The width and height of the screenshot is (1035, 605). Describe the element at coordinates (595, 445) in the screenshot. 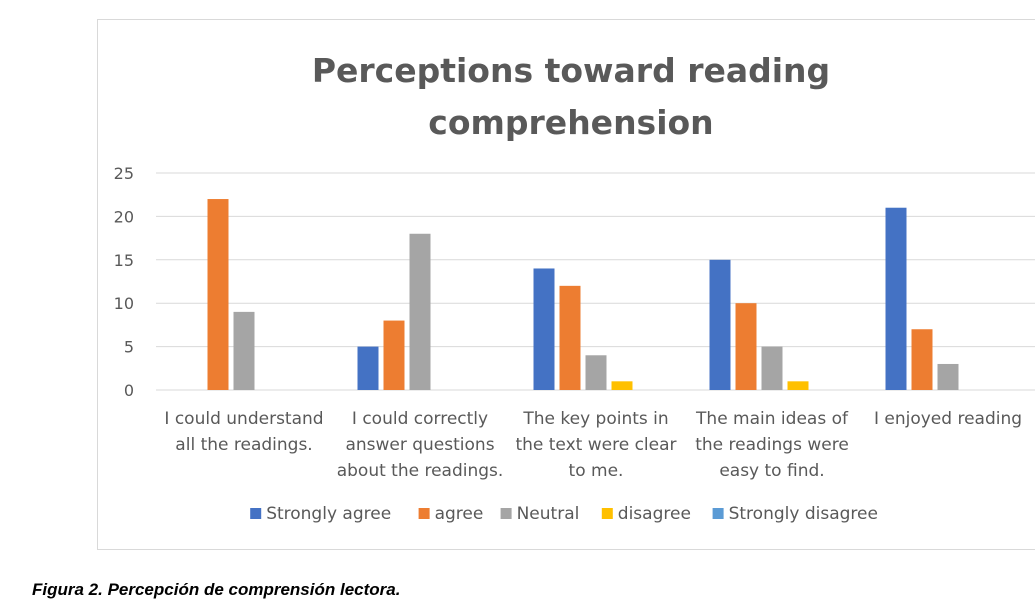

I see `x-tick-label: the text were clear` at that location.